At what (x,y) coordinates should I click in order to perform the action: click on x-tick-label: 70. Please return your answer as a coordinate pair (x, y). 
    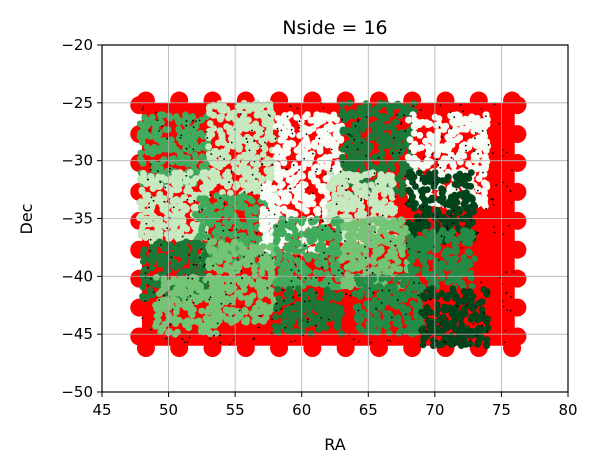
    Looking at the image, I should click on (434, 410).